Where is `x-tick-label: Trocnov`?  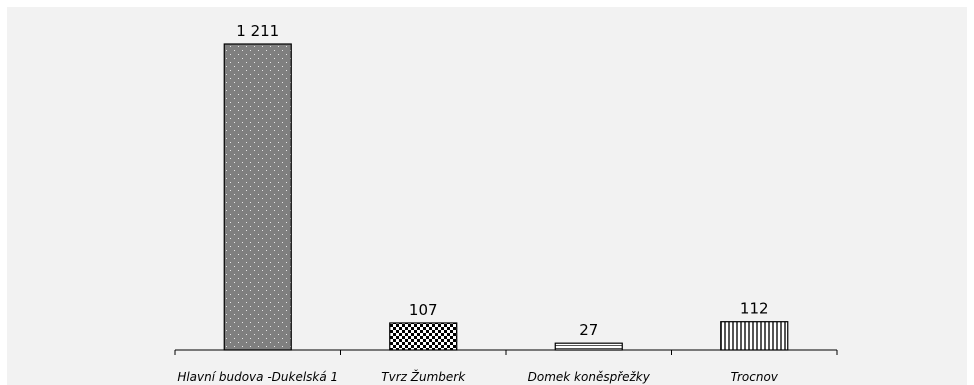 x-tick-label: Trocnov is located at coordinates (755, 377).